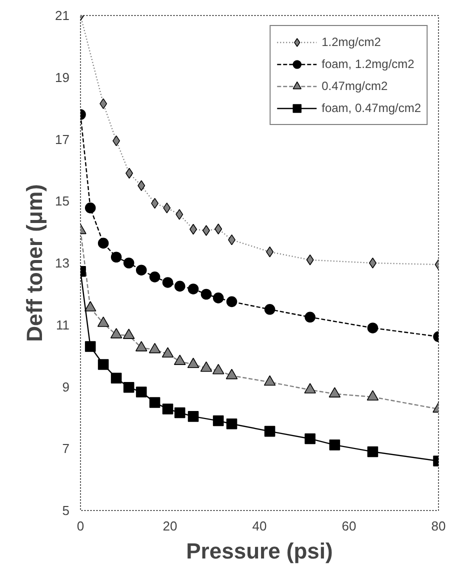  Describe the element at coordinates (66, 386) in the screenshot. I see `y-tick-label: 9` at that location.